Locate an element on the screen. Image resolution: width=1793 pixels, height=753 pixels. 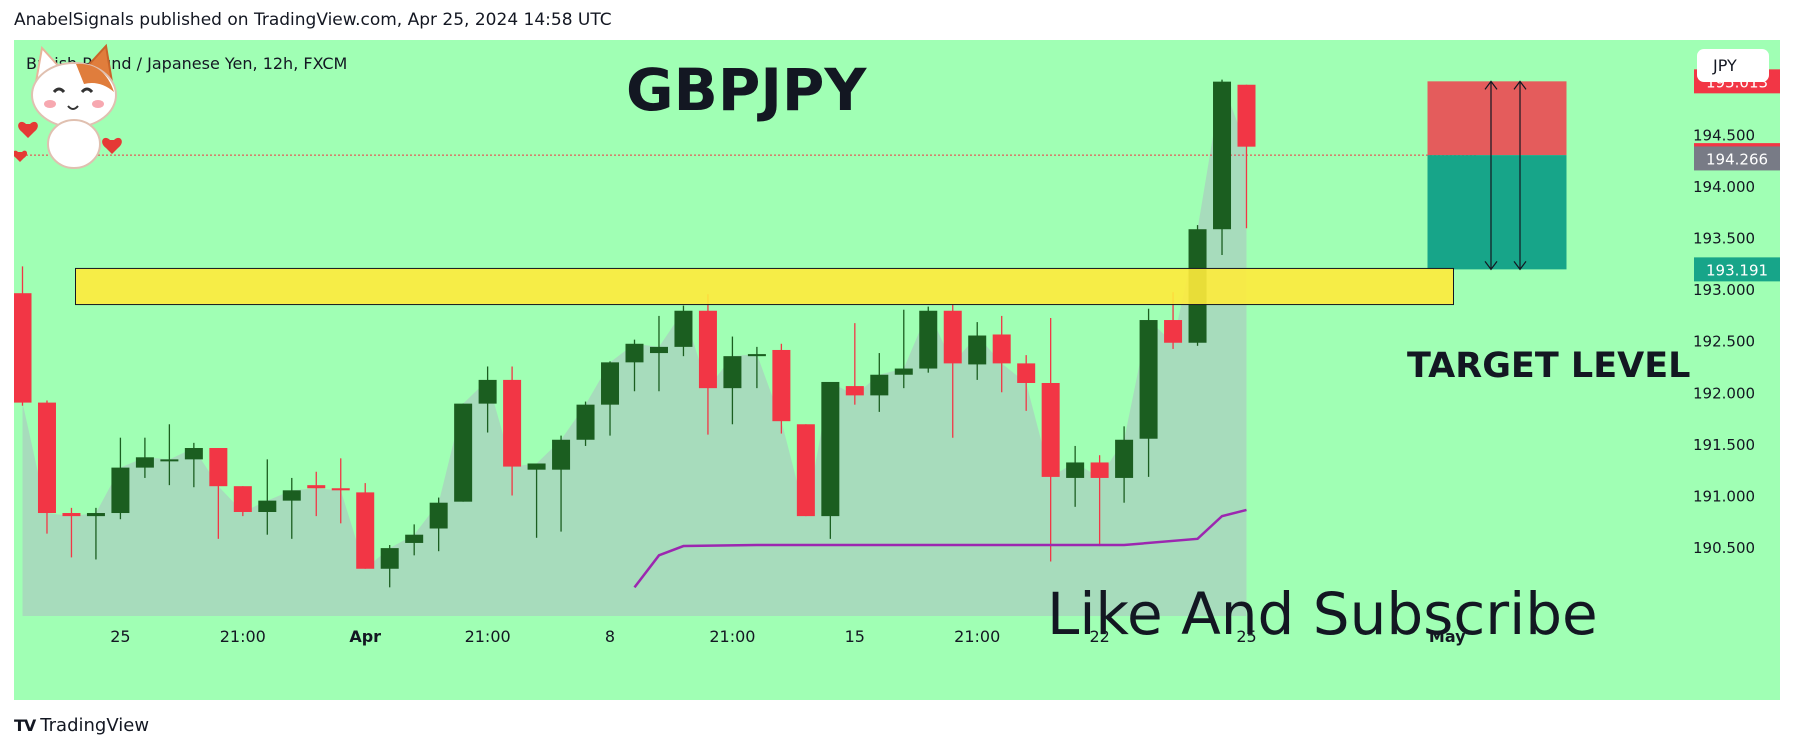
target-level-label: TARGET LEVEL is located at coordinates (1549, 366).